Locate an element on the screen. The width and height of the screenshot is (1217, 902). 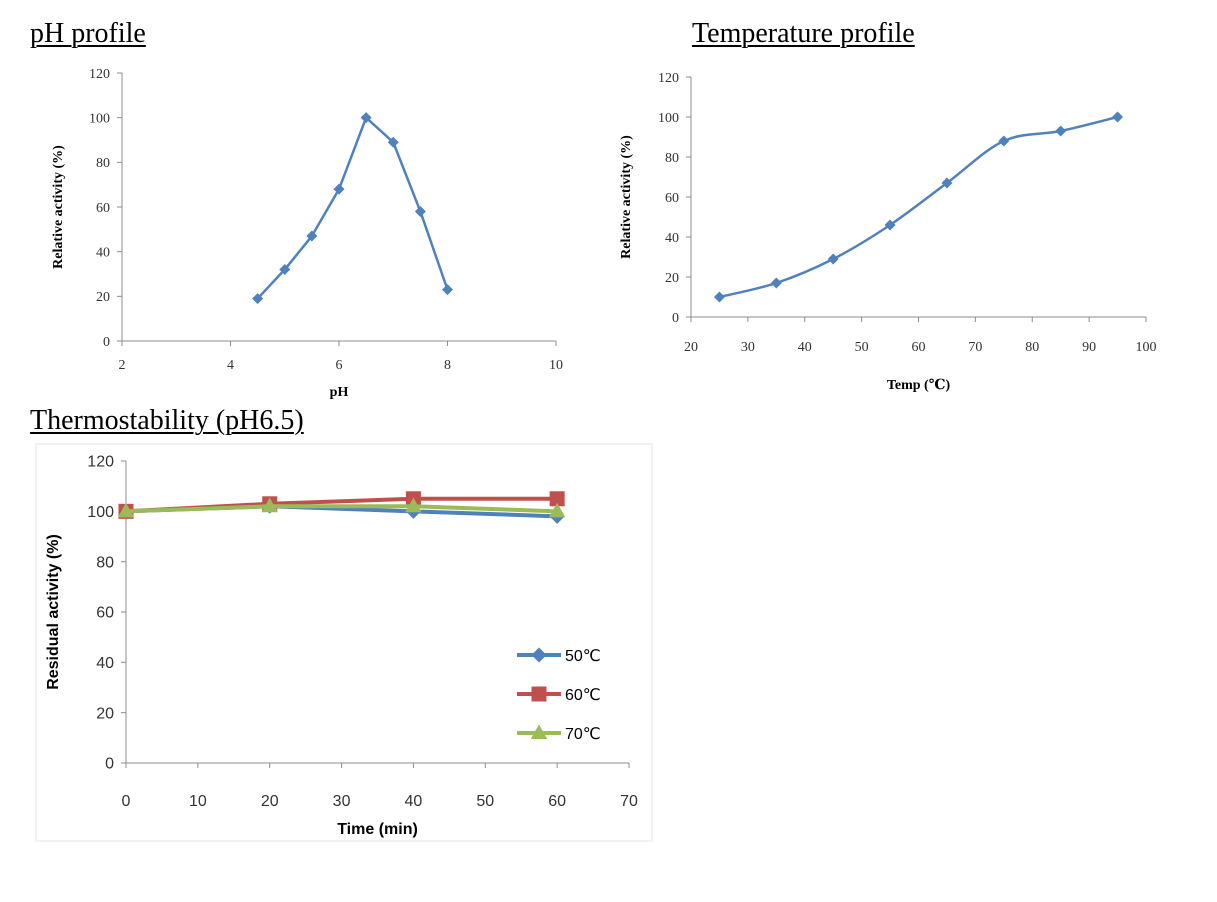
x-axis-label: Temp (℃) is located at coordinates (919, 385).